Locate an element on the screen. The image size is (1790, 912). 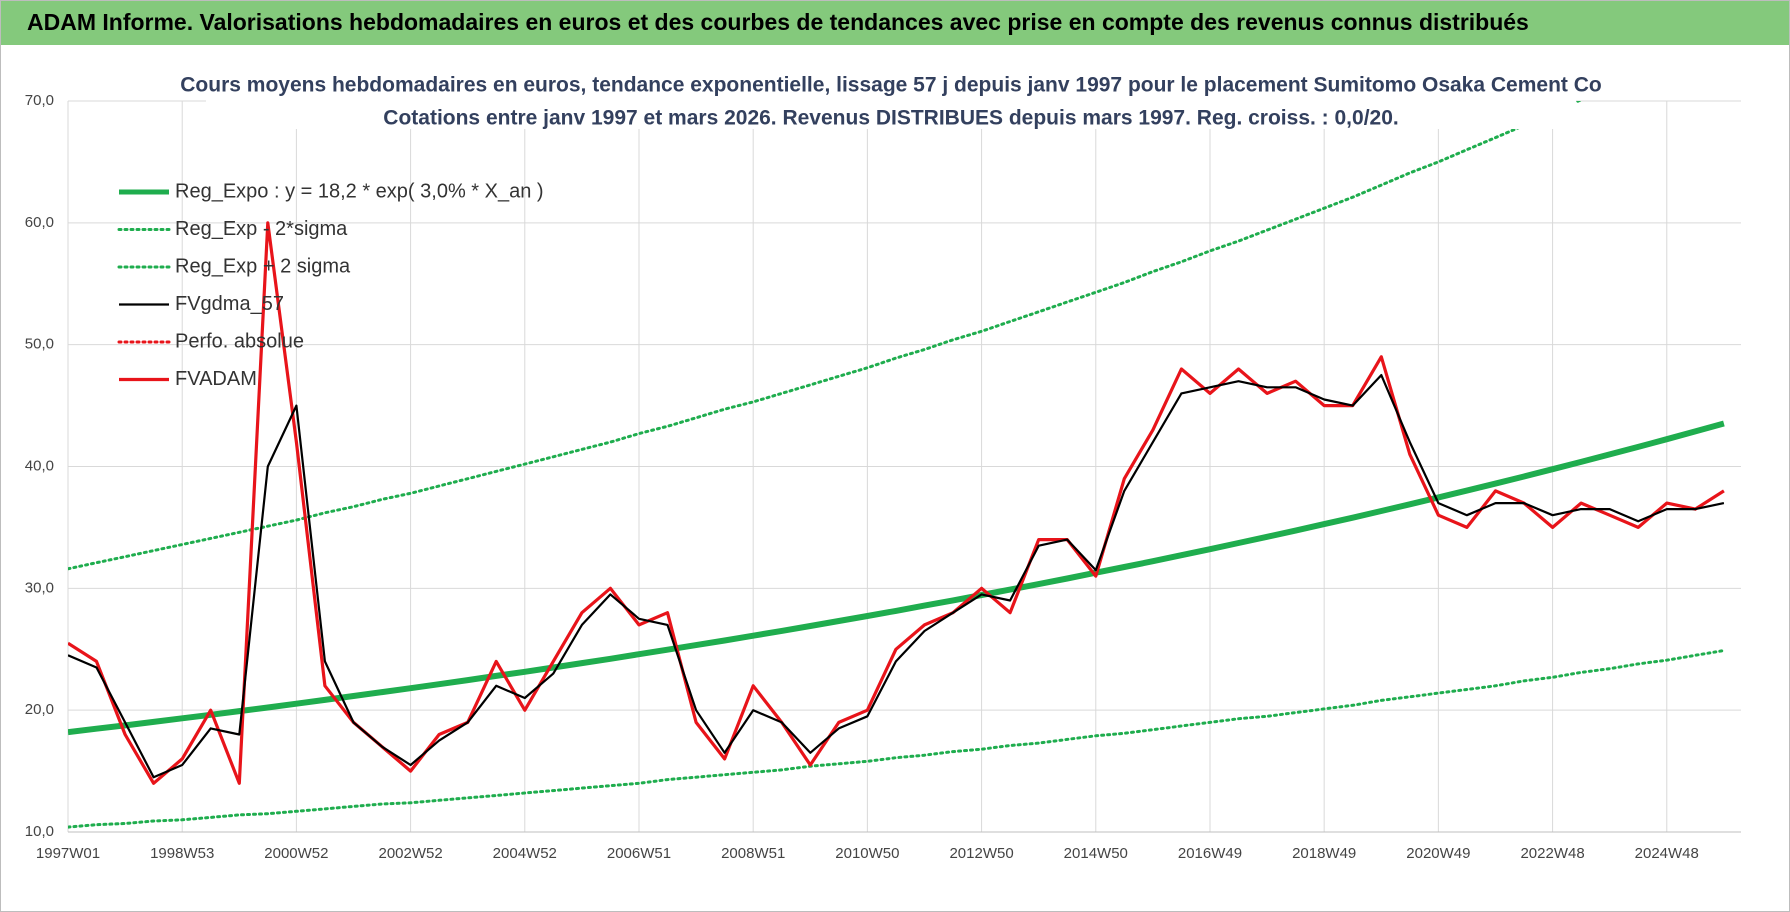
y-tick-label: 60,0 is located at coordinates (39, 222).